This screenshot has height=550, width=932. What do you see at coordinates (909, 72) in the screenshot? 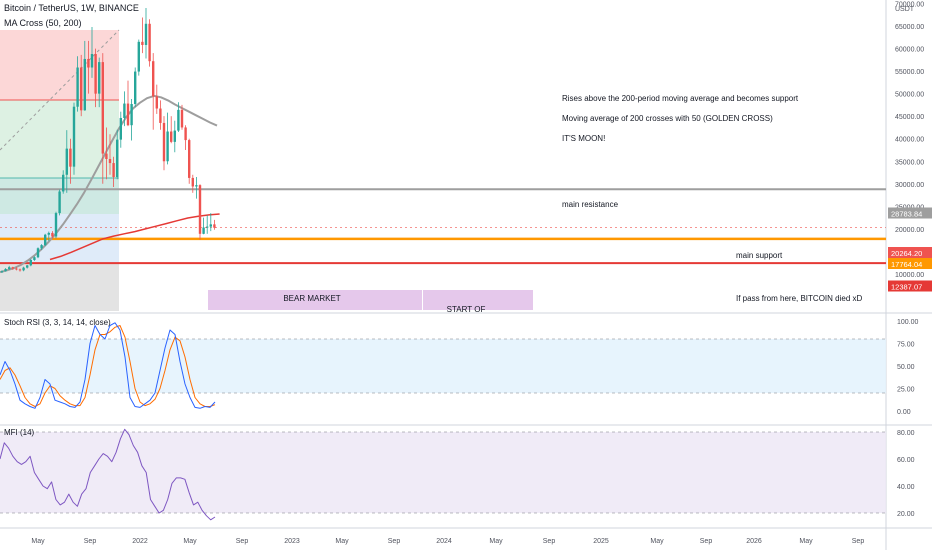
I see `price-tick-label: 55000.00` at bounding box center [909, 72].